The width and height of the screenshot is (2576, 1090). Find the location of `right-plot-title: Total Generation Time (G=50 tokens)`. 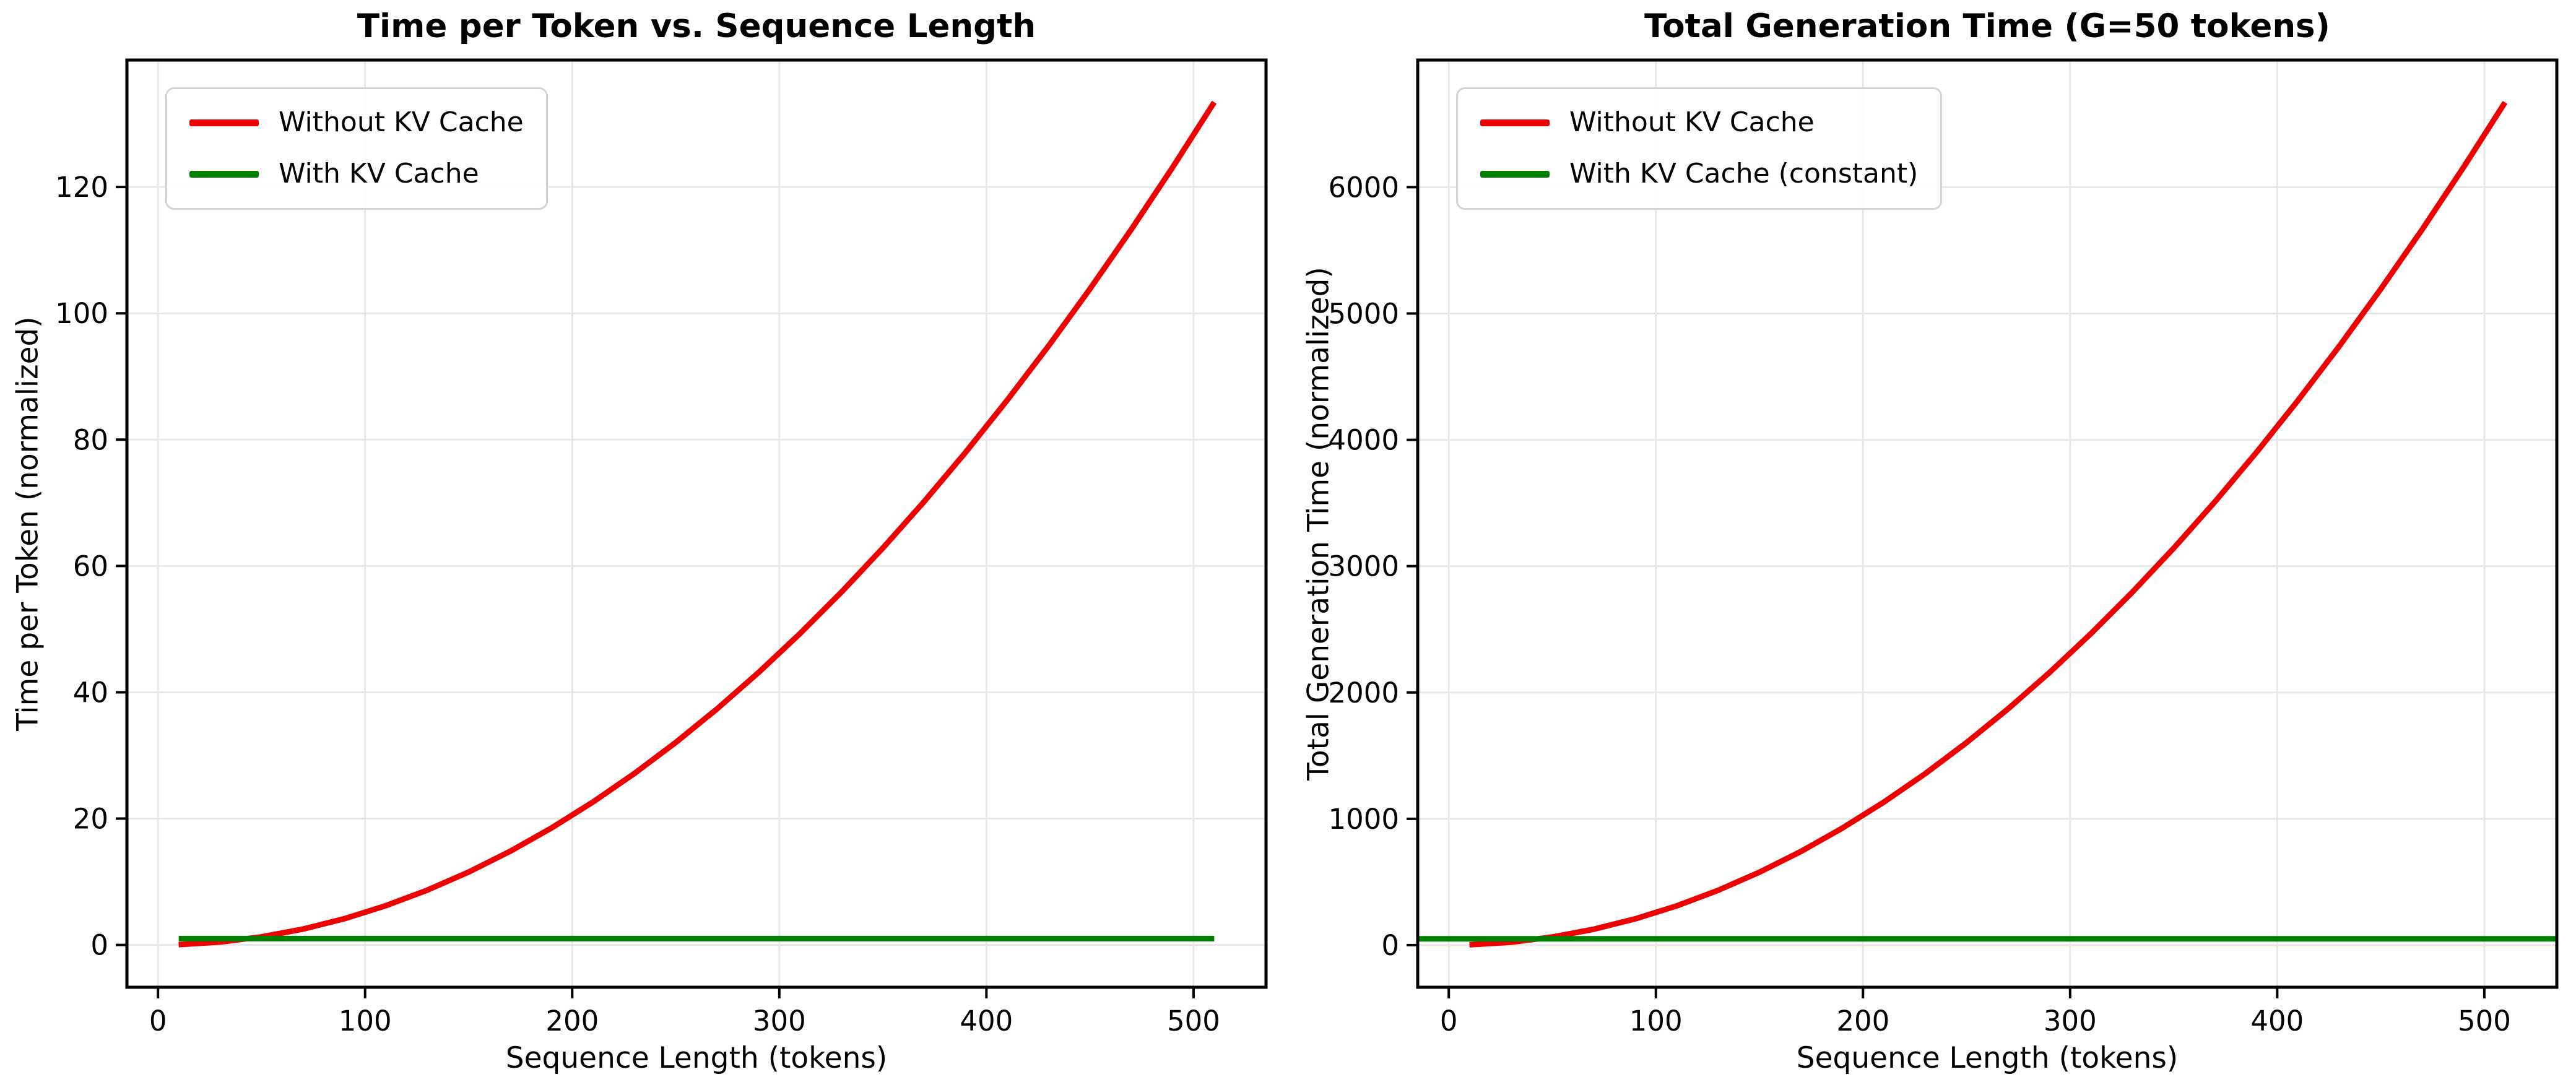

right-plot-title: Total Generation Time (G=50 tokens) is located at coordinates (1987, 26).